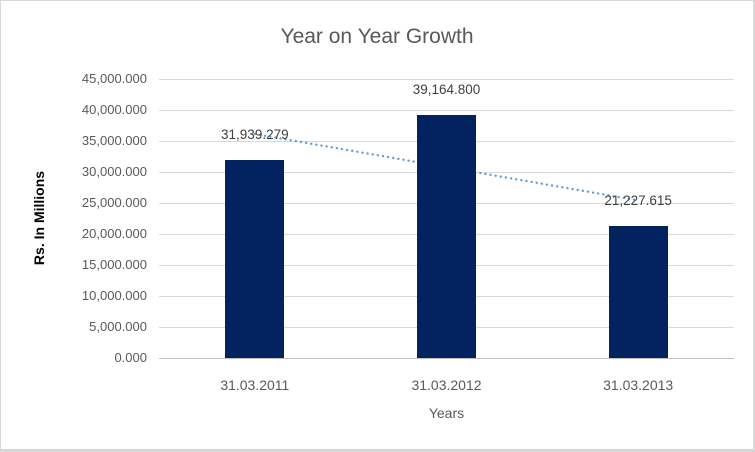  Describe the element at coordinates (114, 78) in the screenshot. I see `y-tick-label: 45,000.000` at that location.